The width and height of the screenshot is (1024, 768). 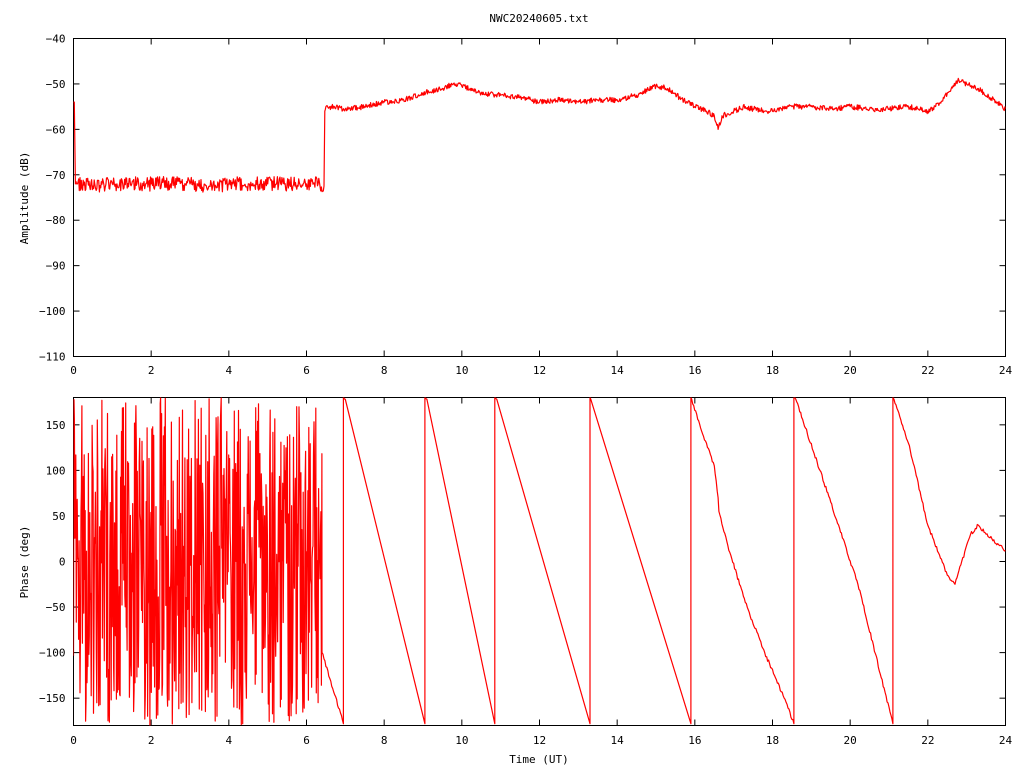 I want to click on phase-y-axis-label: Phase (deg), so click(x=24, y=562).